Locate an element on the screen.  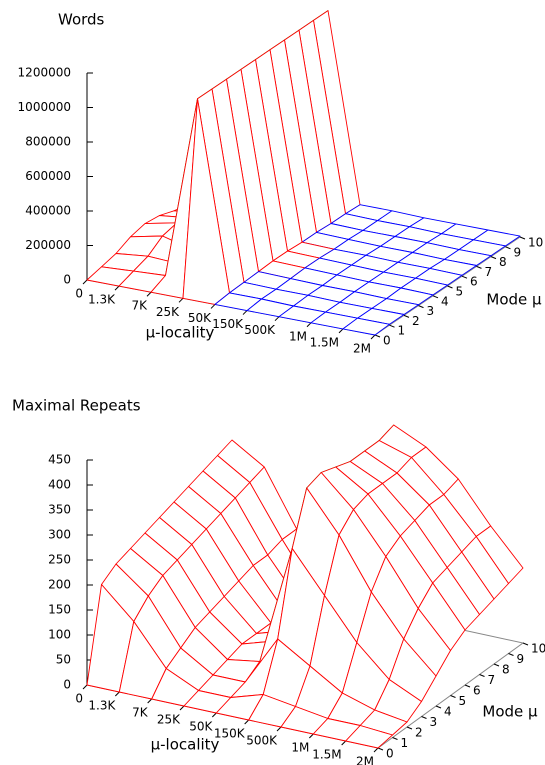
z-tick-label: 200000 is located at coordinates (48, 245).